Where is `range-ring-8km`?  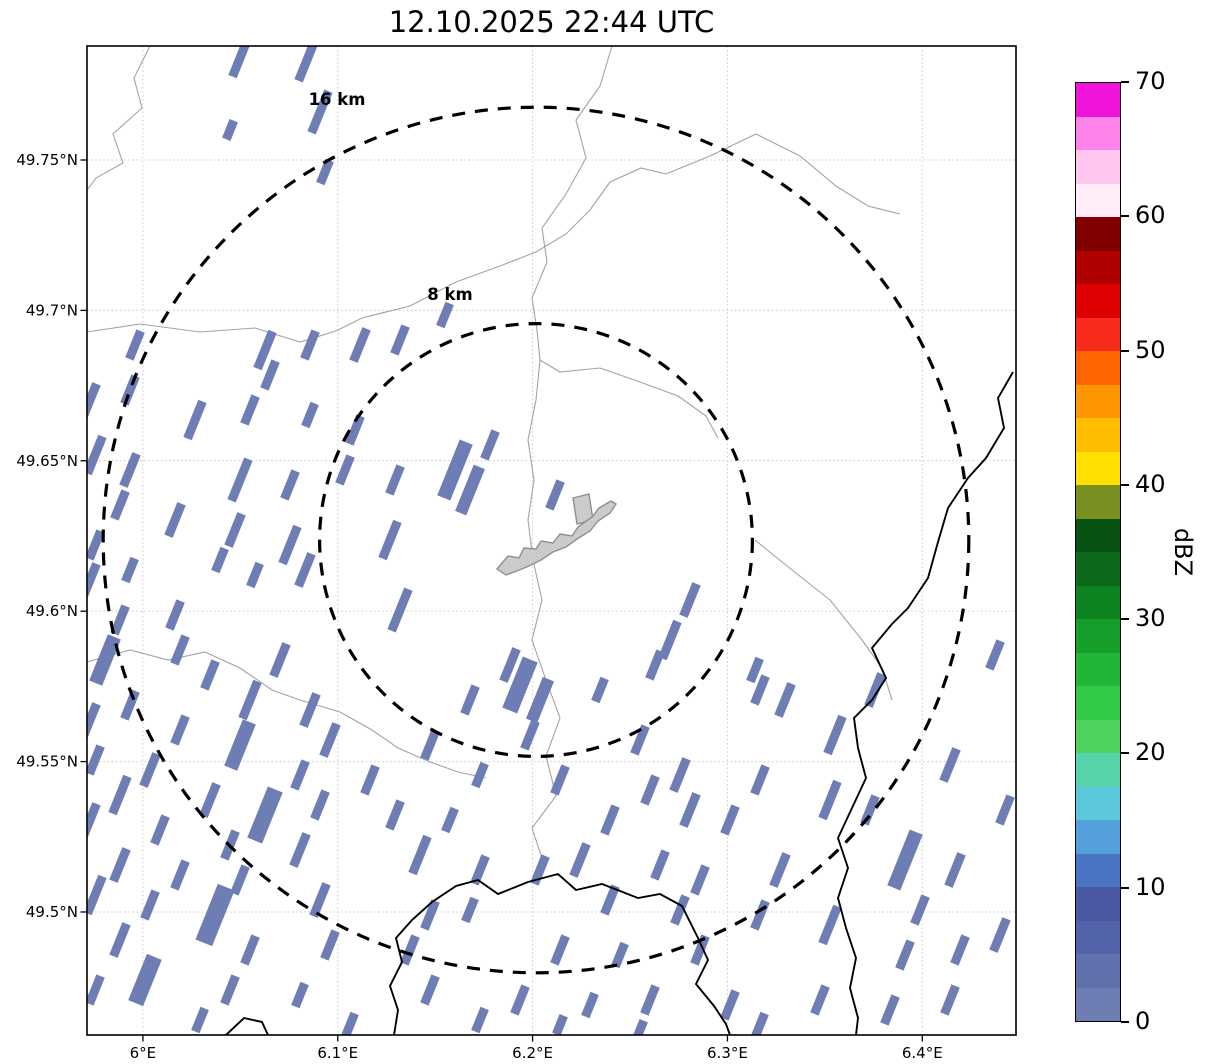 range-ring-8km is located at coordinates (536, 540).